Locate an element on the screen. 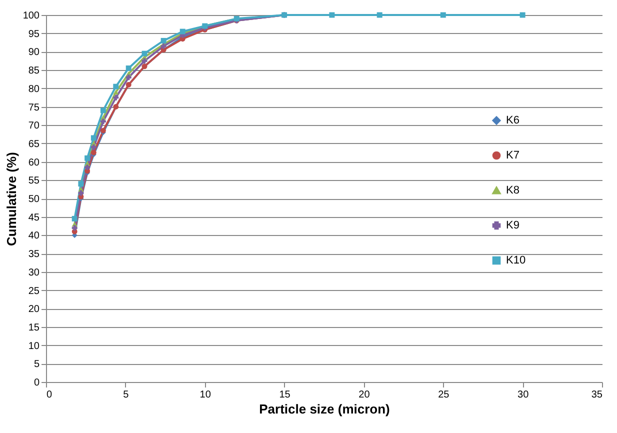  x-tick-label: 25 is located at coordinates (444, 395).